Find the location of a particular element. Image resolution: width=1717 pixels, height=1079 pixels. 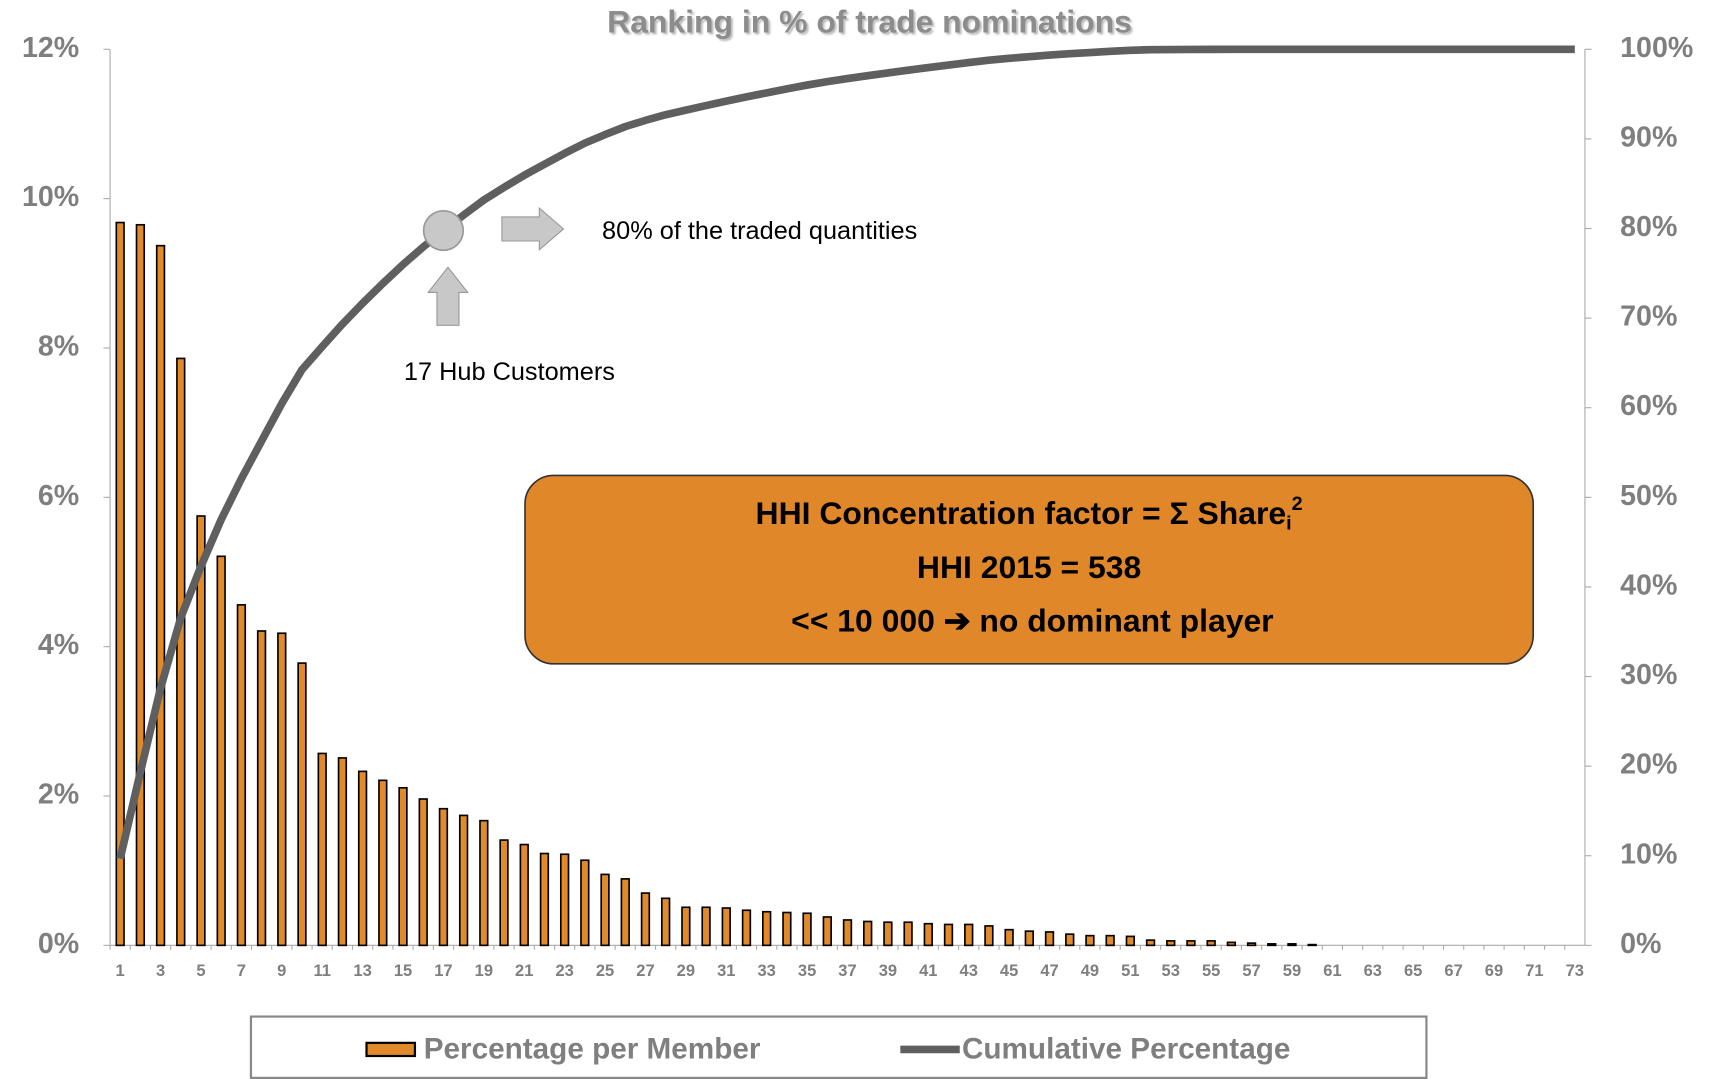

legend is located at coordinates (838, 1047).